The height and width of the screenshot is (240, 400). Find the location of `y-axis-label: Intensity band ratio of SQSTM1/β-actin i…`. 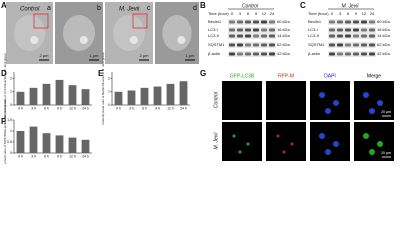

y-axis-label: Intensity band ratio of SQSTM1/β-actin i… is located at coordinates (5, 131).